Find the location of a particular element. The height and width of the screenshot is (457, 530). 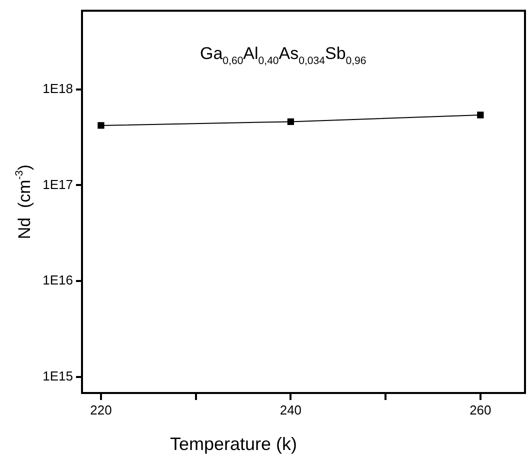

y-tick-label: 1E16 is located at coordinates (57, 280).